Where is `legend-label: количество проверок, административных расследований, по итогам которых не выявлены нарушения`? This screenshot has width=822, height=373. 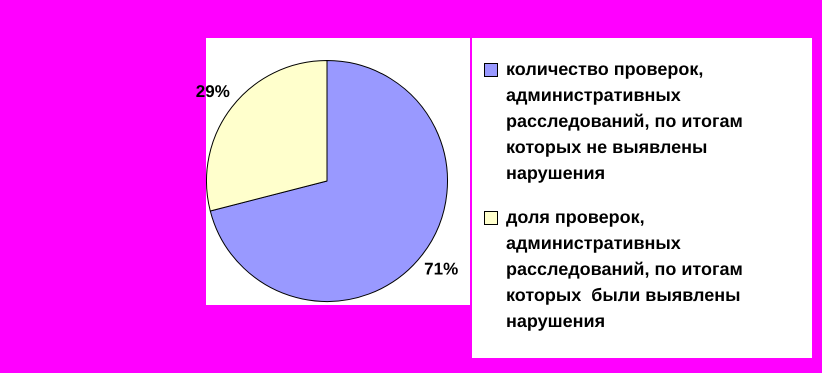
legend-label: количество проверок, административных расследований, по итогам которых не выявлены нарушения is located at coordinates (625, 121).